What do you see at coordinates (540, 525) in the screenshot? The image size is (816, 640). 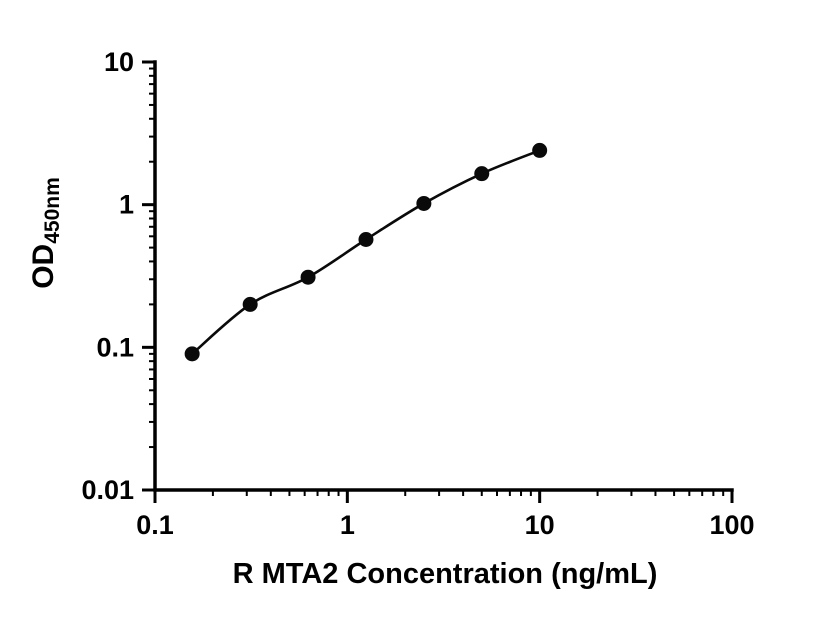 I see `x-axis-tick-label: 10` at bounding box center [540, 525].